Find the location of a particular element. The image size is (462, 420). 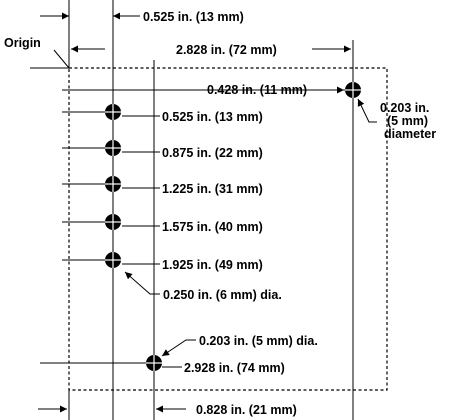

right-hole-dia-line1: 0.203 in. is located at coordinates (404, 108).